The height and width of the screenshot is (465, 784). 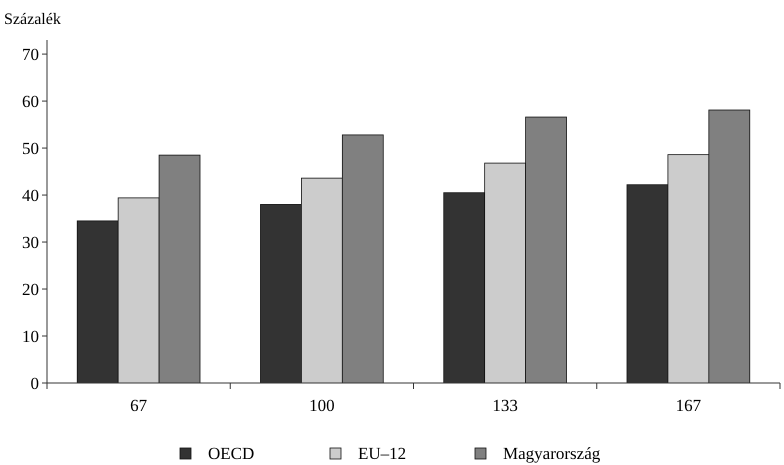 I want to click on y-tick-label: 40, so click(x=30, y=196).